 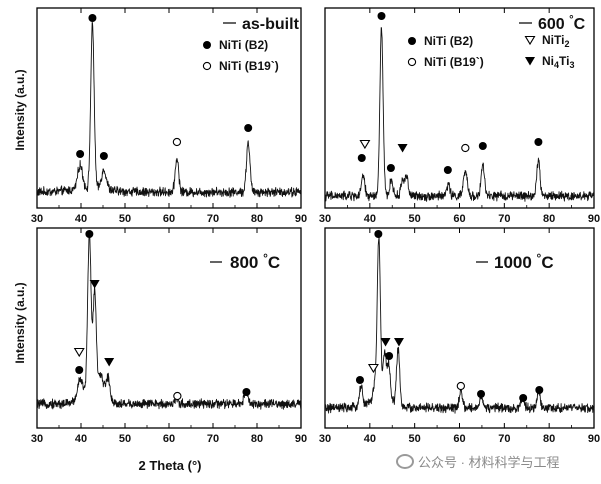 What do you see at coordinates (564, 61) in the screenshot?
I see `phase-name: Ti` at bounding box center [564, 61].